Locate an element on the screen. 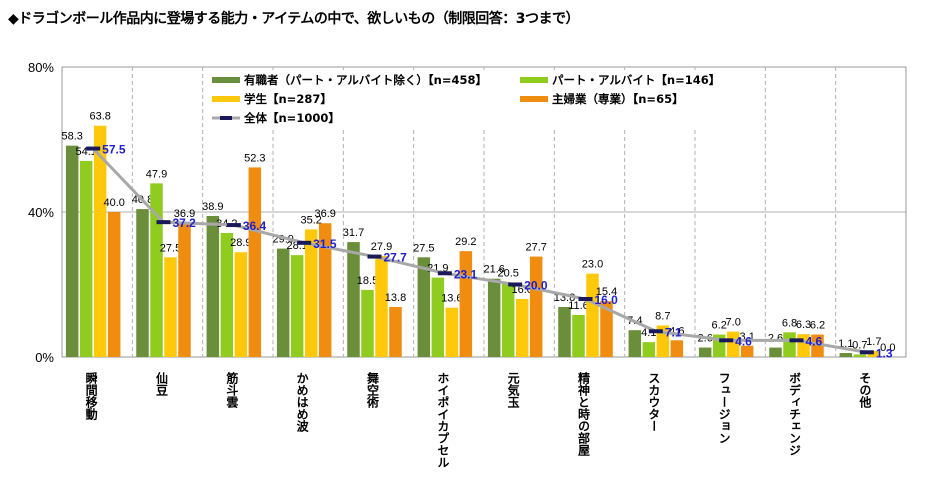 The height and width of the screenshot is (483, 932). data-label: 7.0 is located at coordinates (733, 323).